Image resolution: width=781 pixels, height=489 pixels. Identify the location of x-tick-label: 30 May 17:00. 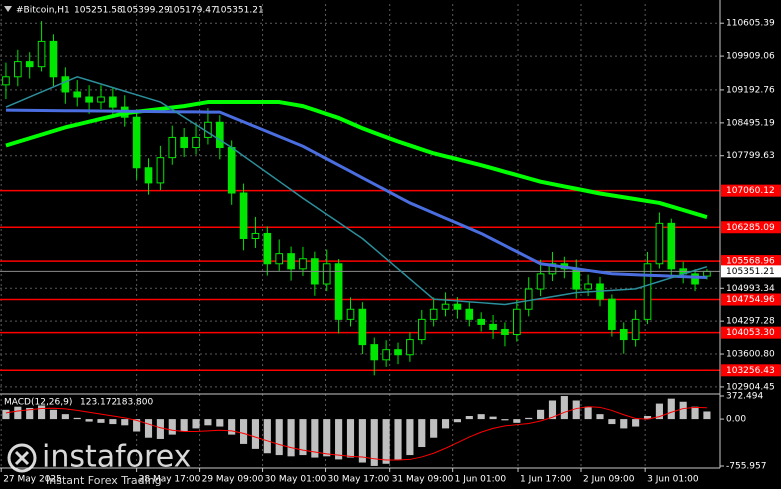
(359, 480).